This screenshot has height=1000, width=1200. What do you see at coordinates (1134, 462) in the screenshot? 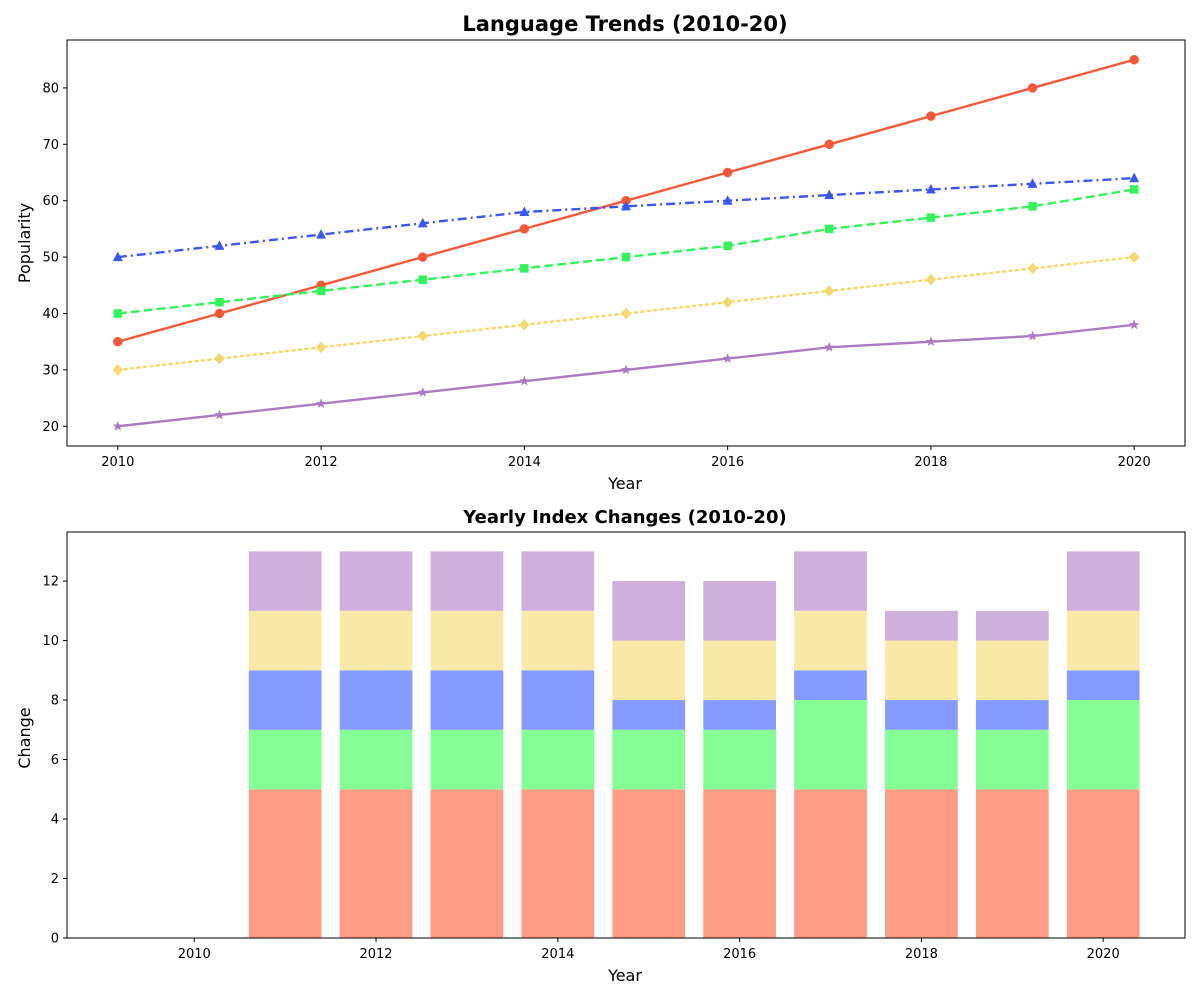
I see `line-chart-x-tick-label: 2020` at bounding box center [1134, 462].